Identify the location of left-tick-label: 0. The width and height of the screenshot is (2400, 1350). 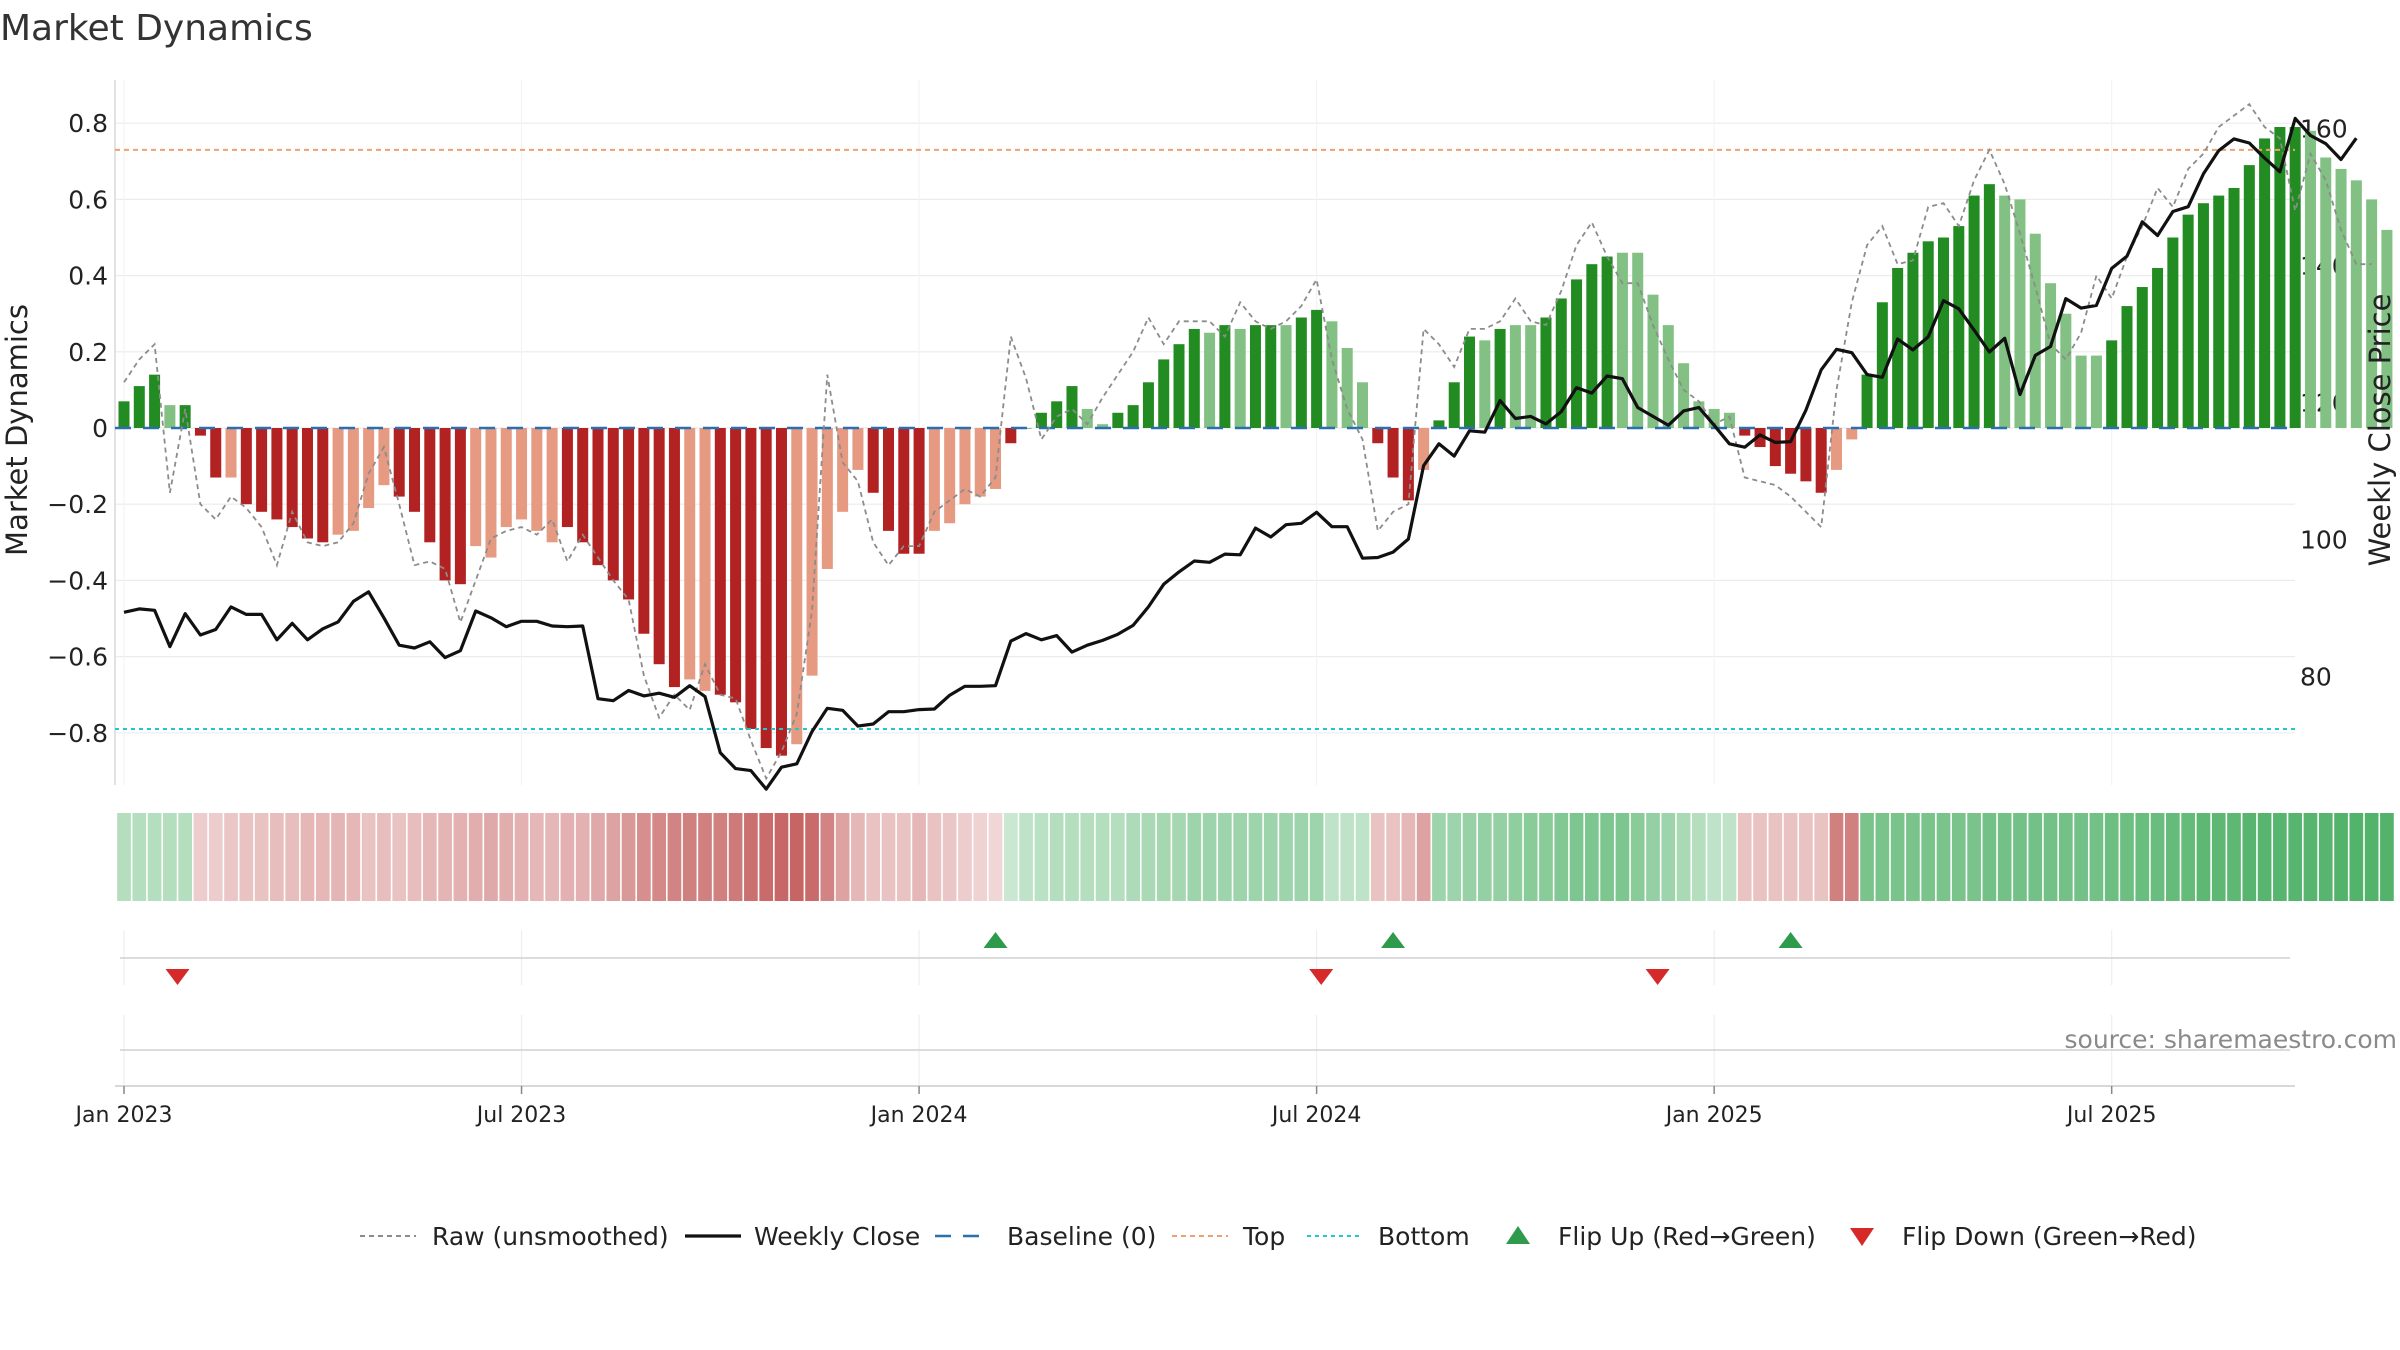
(100, 428).